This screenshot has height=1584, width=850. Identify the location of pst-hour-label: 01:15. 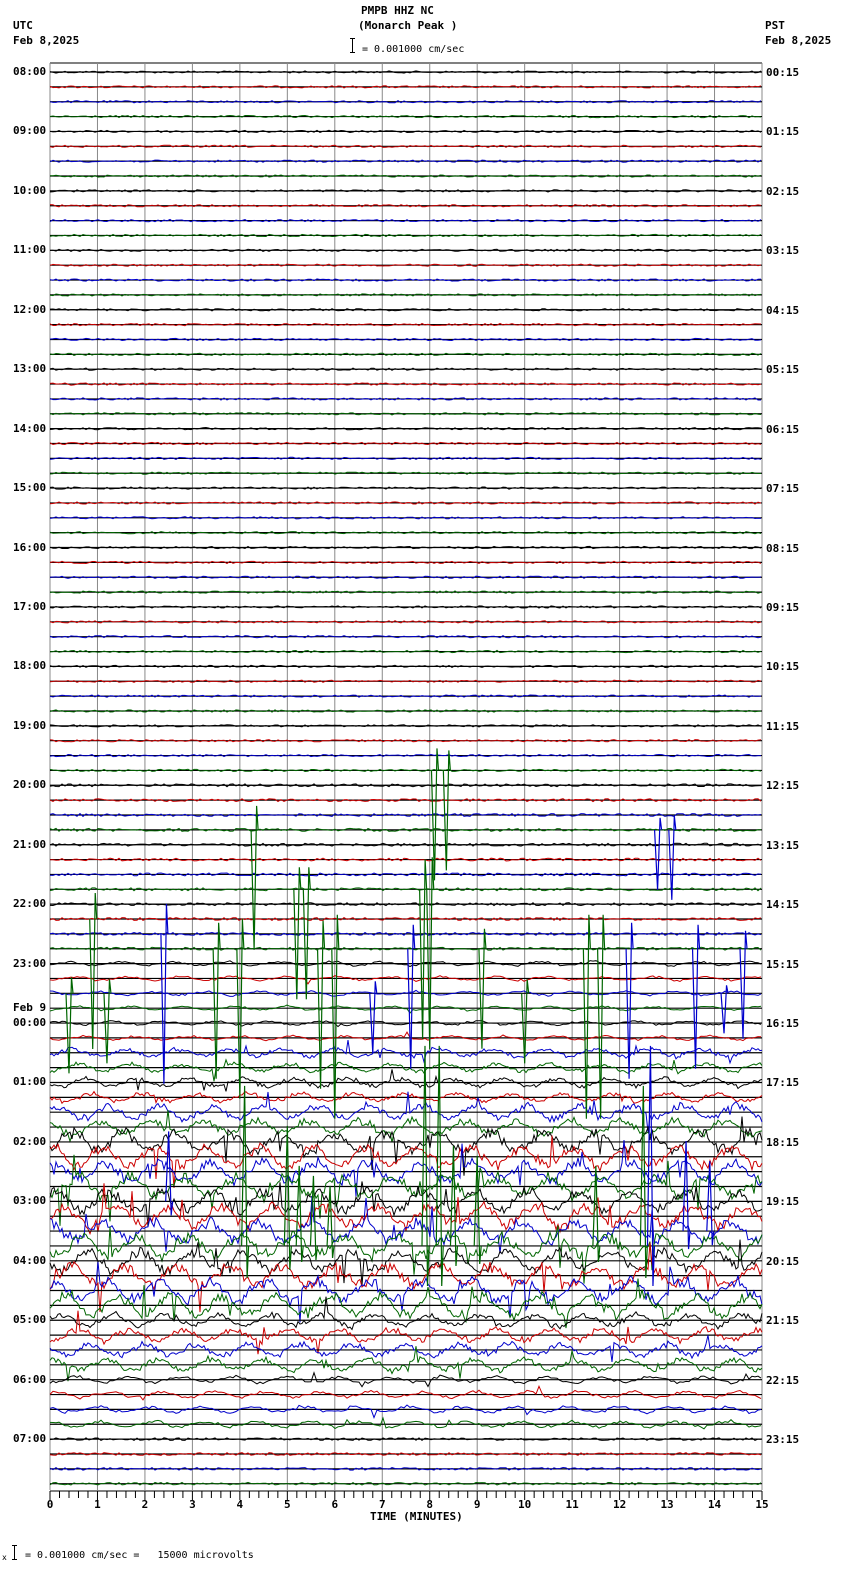
(783, 132).